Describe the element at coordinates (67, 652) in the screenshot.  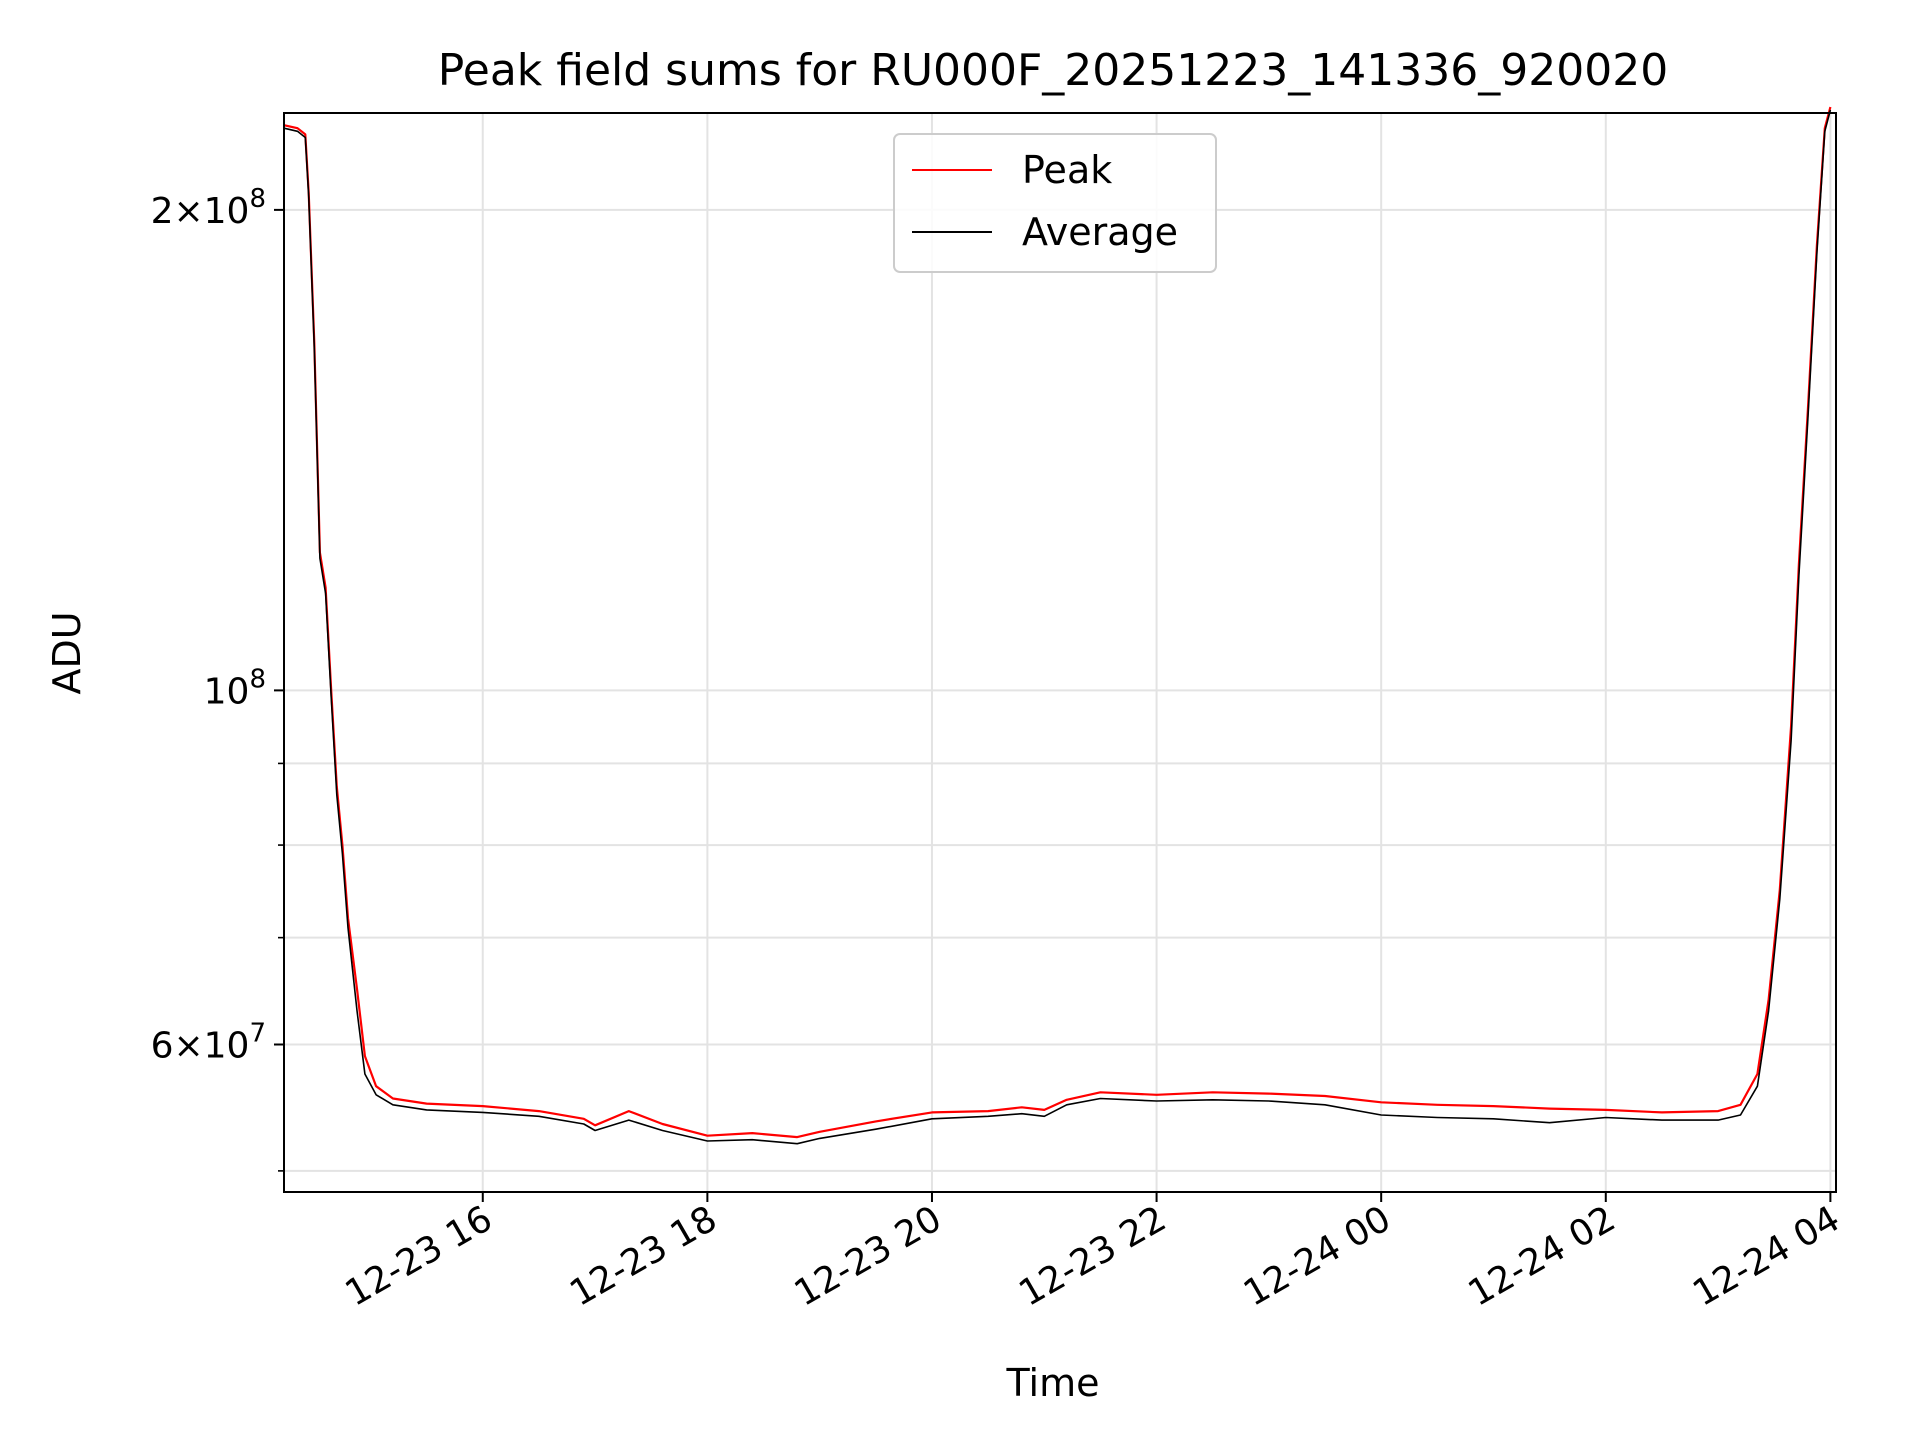
I see `y-axis-label: ADU` at that location.